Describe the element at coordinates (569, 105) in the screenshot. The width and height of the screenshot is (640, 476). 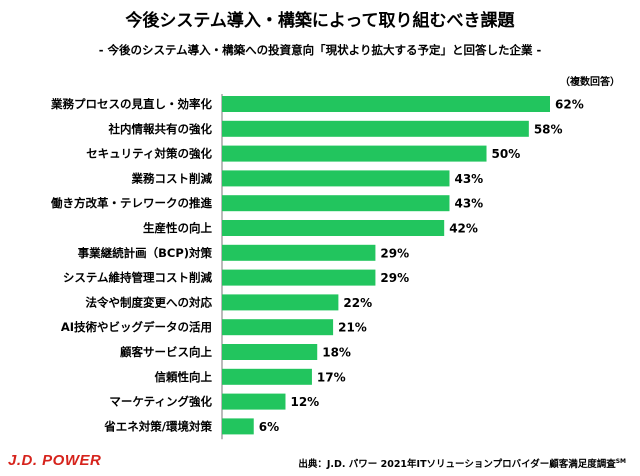
I see `value-label: 62%` at that location.